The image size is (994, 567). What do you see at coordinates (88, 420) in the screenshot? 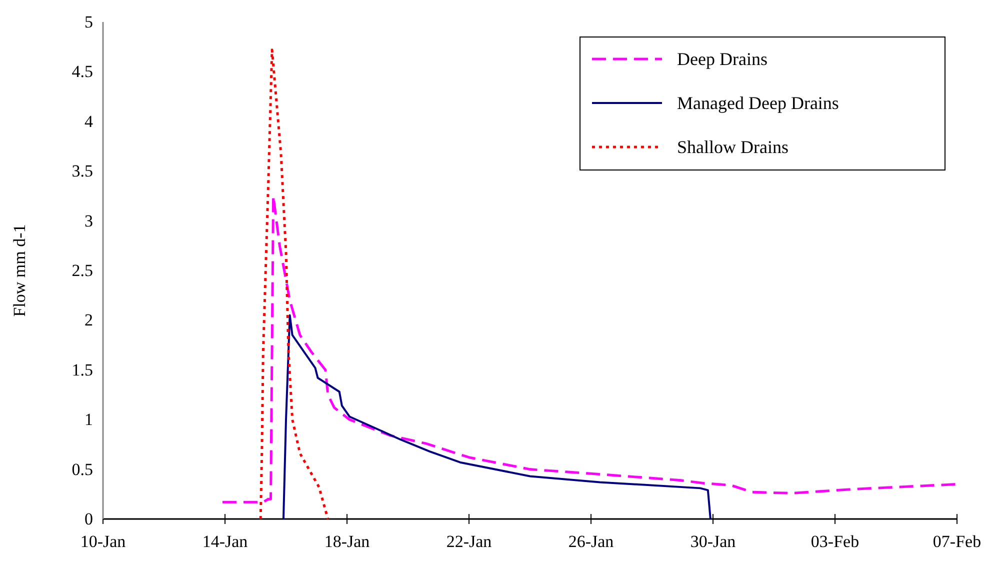
I see `y-tick-label: 1` at bounding box center [88, 420].